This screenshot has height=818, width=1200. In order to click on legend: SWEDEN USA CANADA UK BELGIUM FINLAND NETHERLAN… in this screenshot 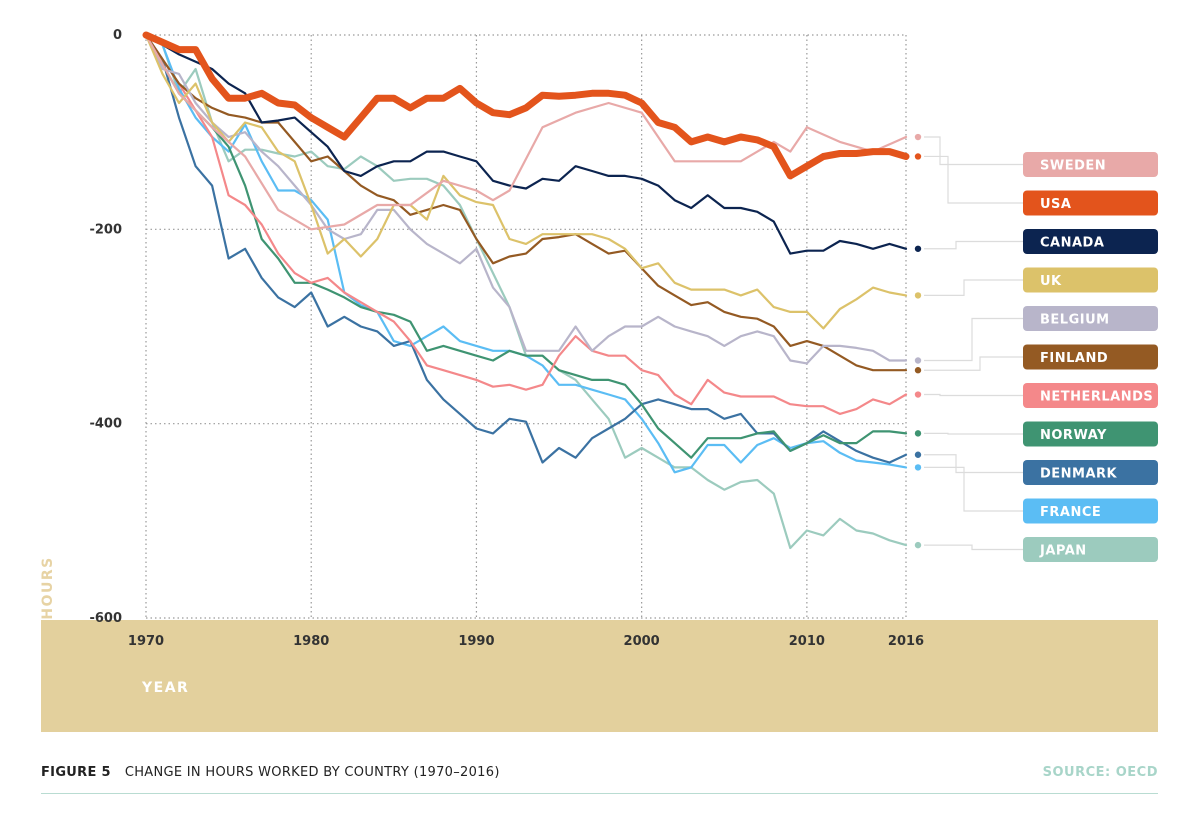, I will do `click(1090, 357)`.